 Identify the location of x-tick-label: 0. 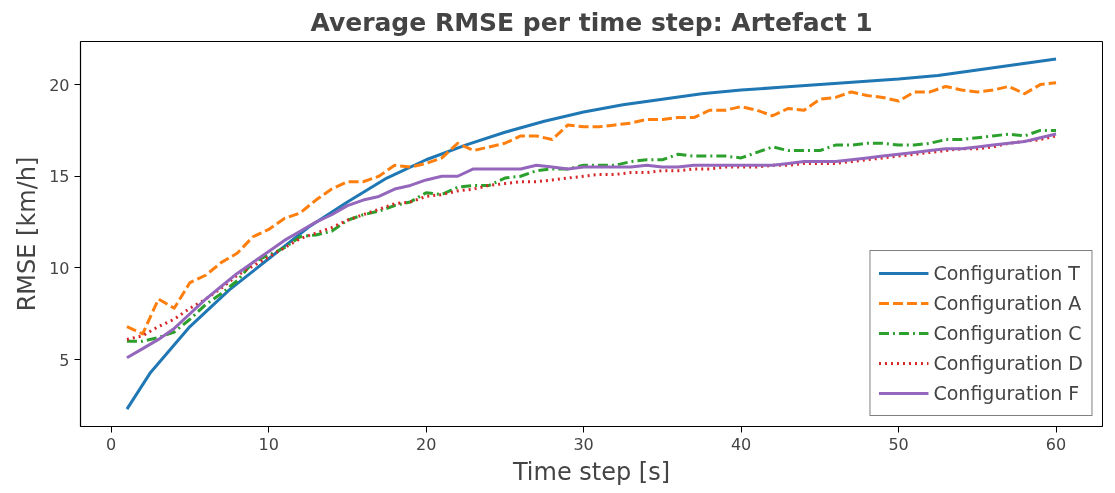
(111, 444).